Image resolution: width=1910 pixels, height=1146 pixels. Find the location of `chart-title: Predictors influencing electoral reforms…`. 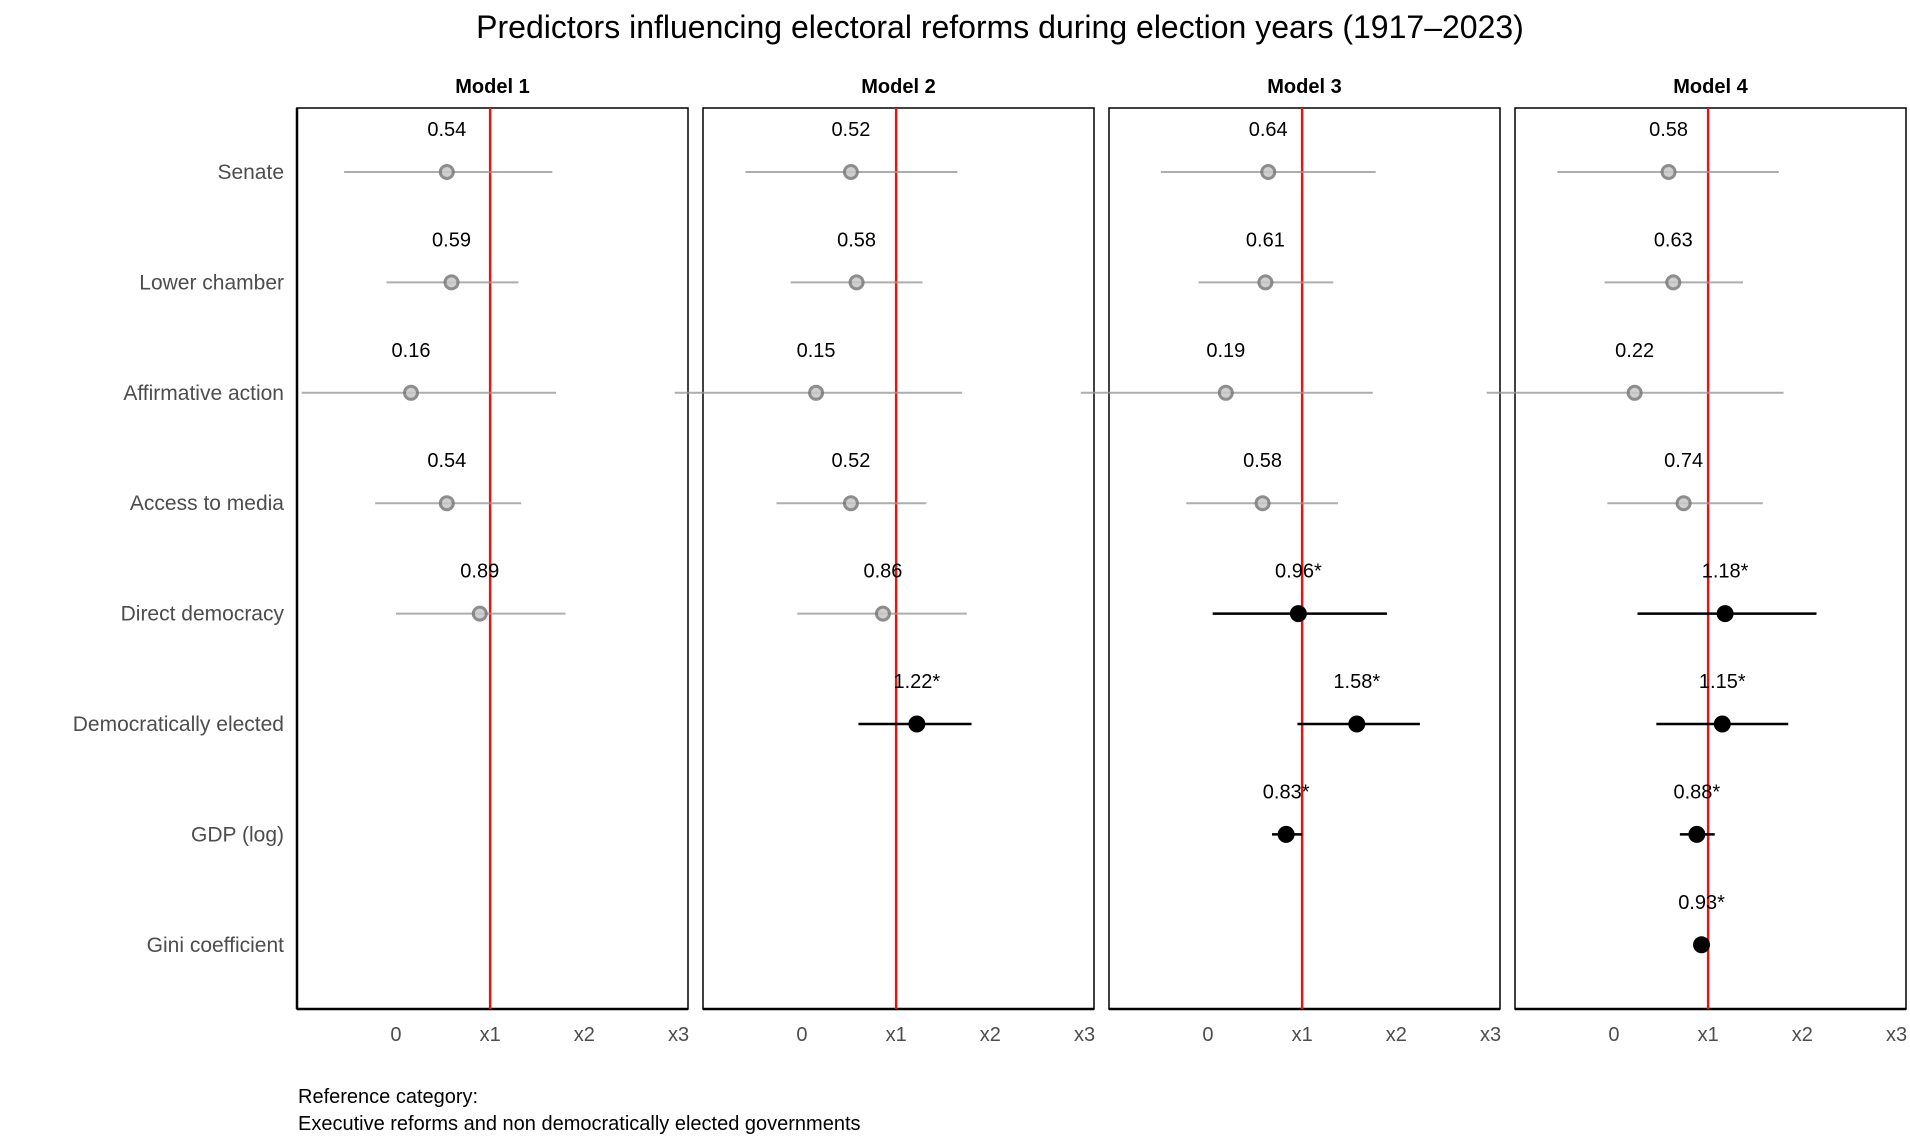

chart-title: Predictors influencing electoral reforms… is located at coordinates (1000, 27).